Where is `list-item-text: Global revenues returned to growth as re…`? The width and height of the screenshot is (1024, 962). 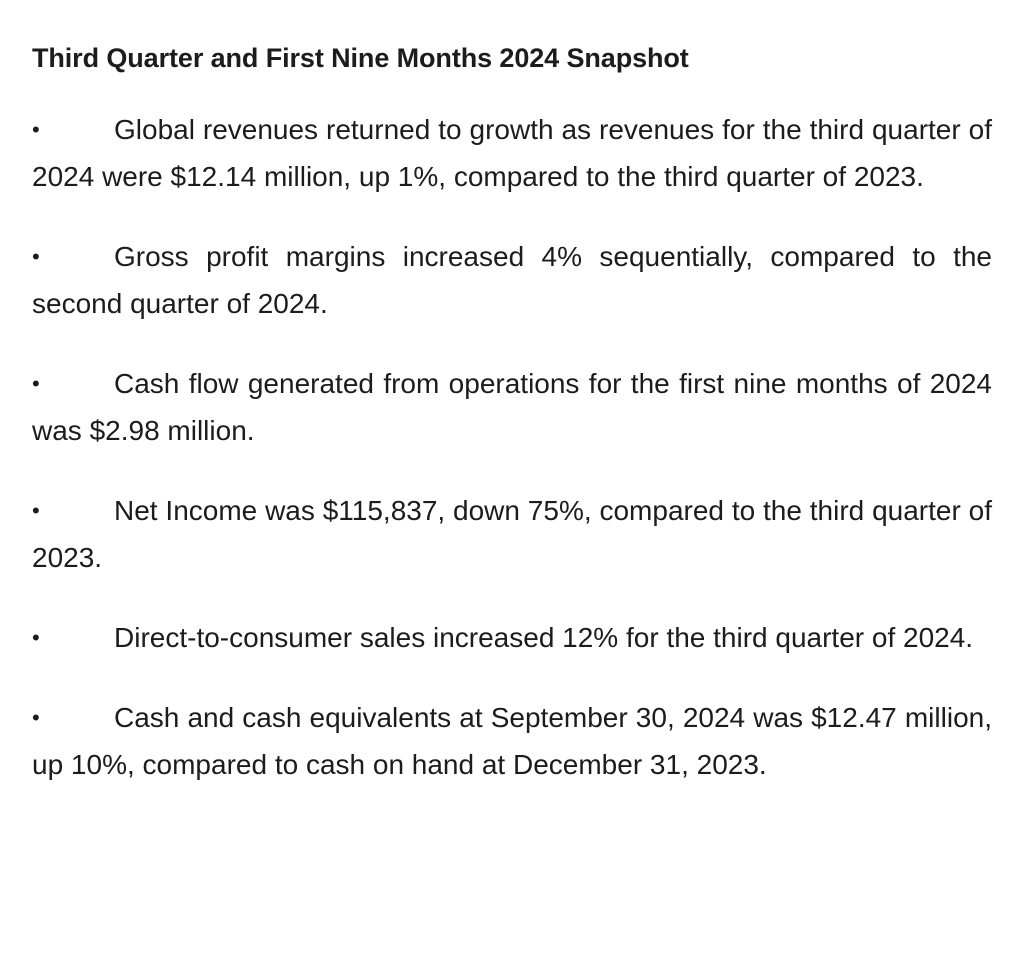 list-item-text: Global revenues returned to growth as re… is located at coordinates (512, 153).